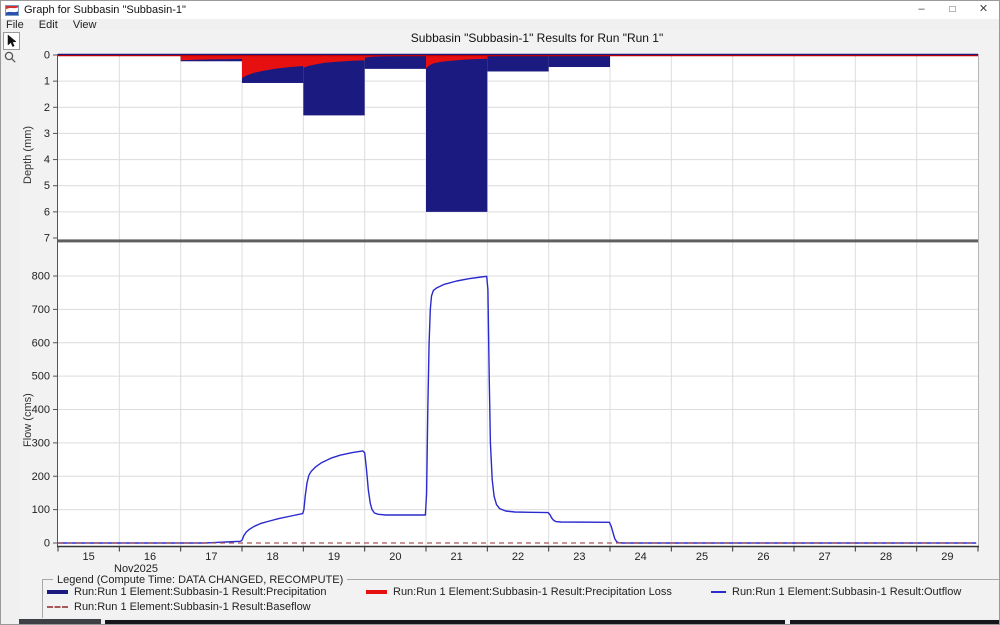  What do you see at coordinates (211, 557) in the screenshot?
I see `svg-text: 17` at bounding box center [211, 557].